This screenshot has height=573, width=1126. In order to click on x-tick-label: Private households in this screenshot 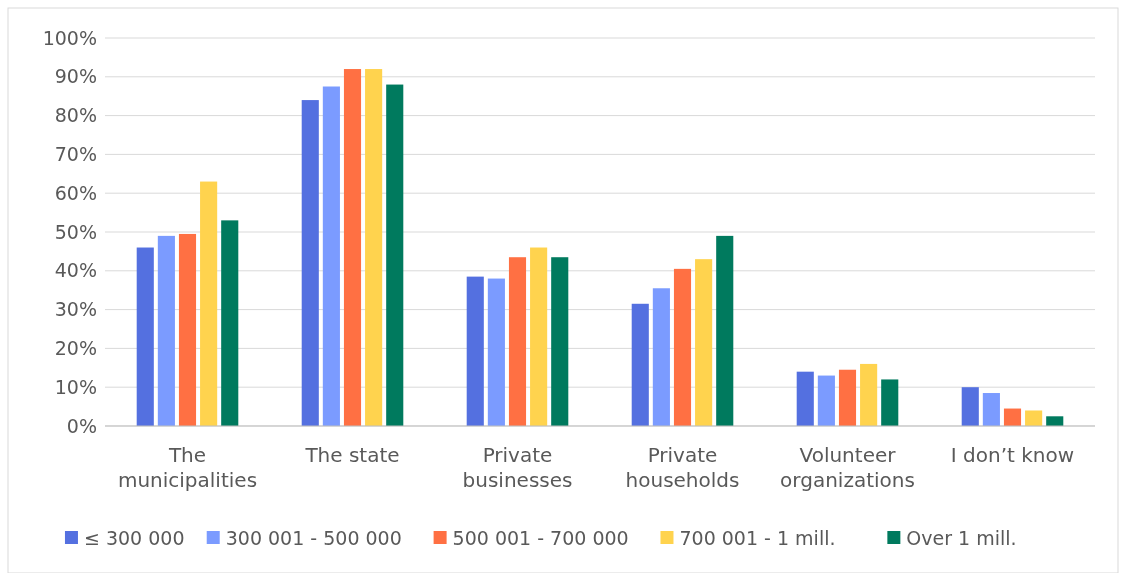, I will do `click(682, 467)`.